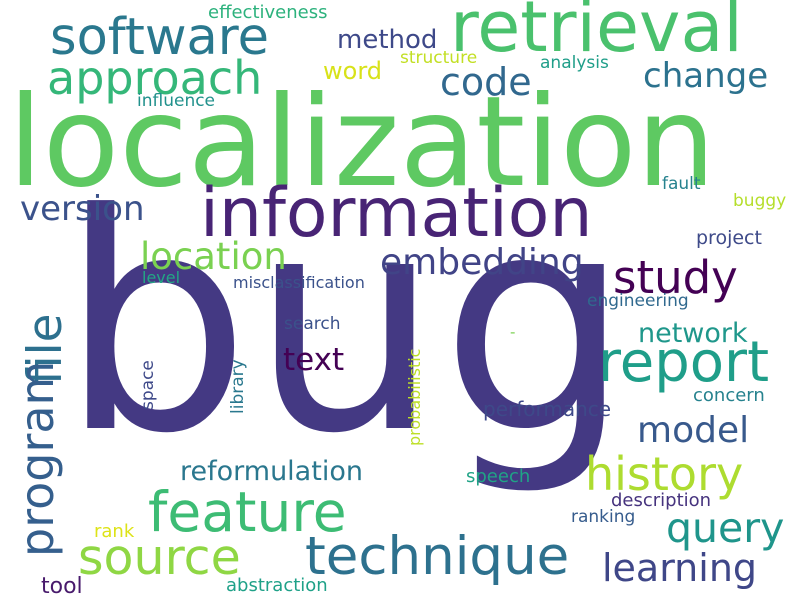 The width and height of the screenshot is (800, 600). What do you see at coordinates (277, 585) in the screenshot?
I see `word-abstraction: abstraction` at bounding box center [277, 585].